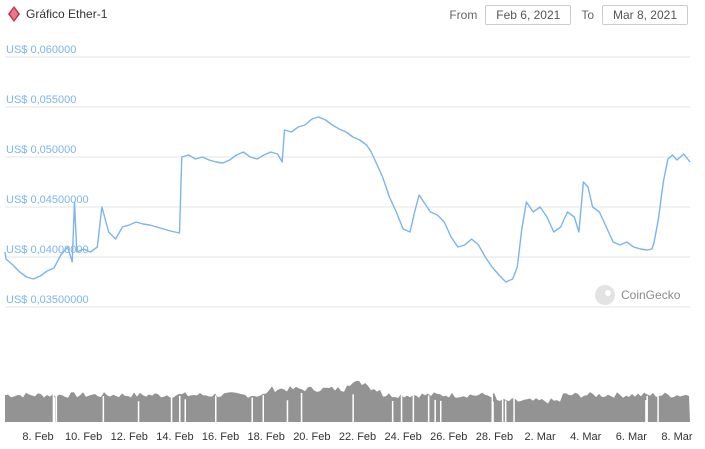 The image size is (705, 449). Describe the element at coordinates (41, 150) in the screenshot. I see `y-tick-label: US$ 0,050000` at that location.